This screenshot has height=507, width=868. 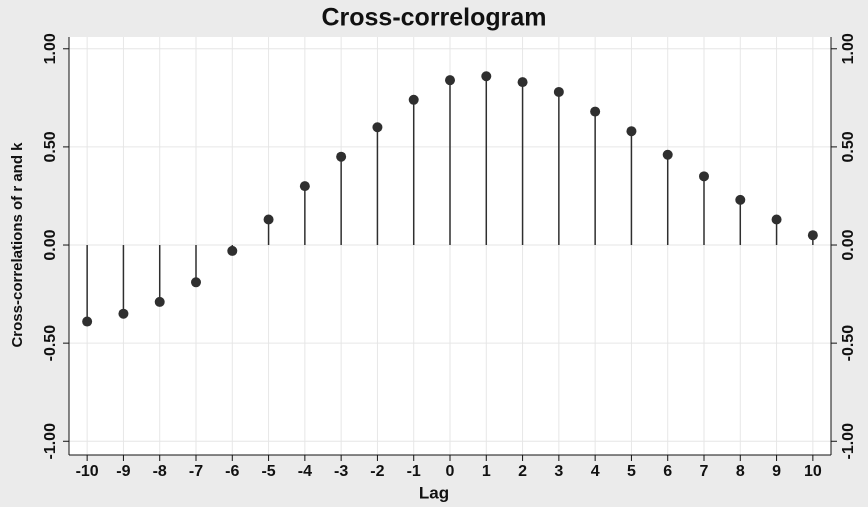 What do you see at coordinates (87, 471) in the screenshot?
I see `x-tick-label: -10` at bounding box center [87, 471].